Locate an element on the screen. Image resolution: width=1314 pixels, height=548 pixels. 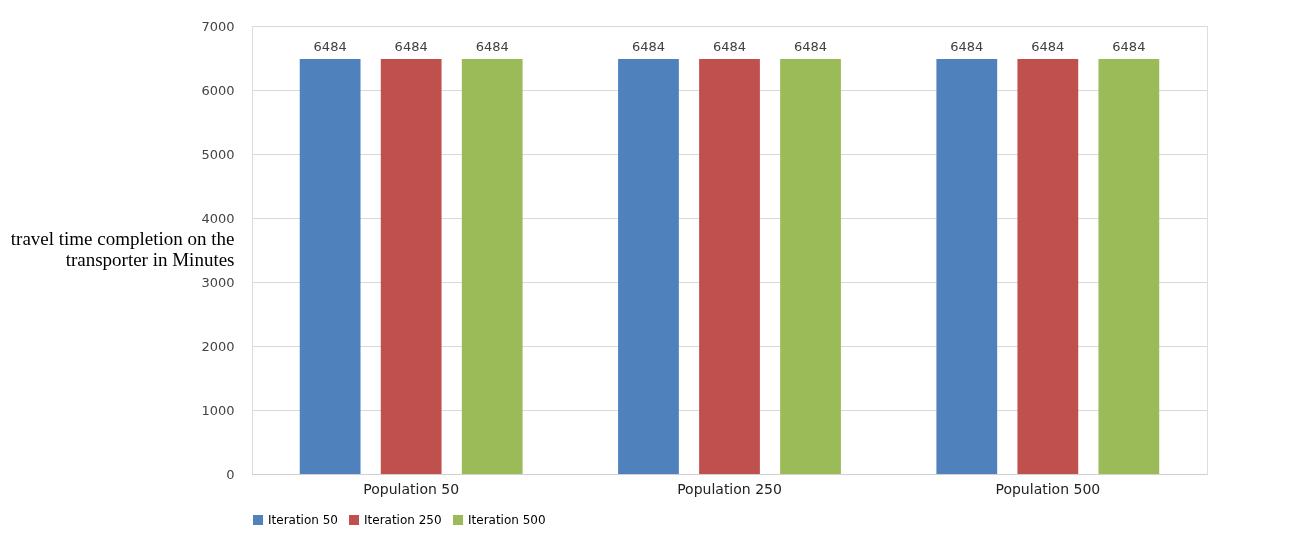
x-tick-label: Population 250 is located at coordinates (729, 488).